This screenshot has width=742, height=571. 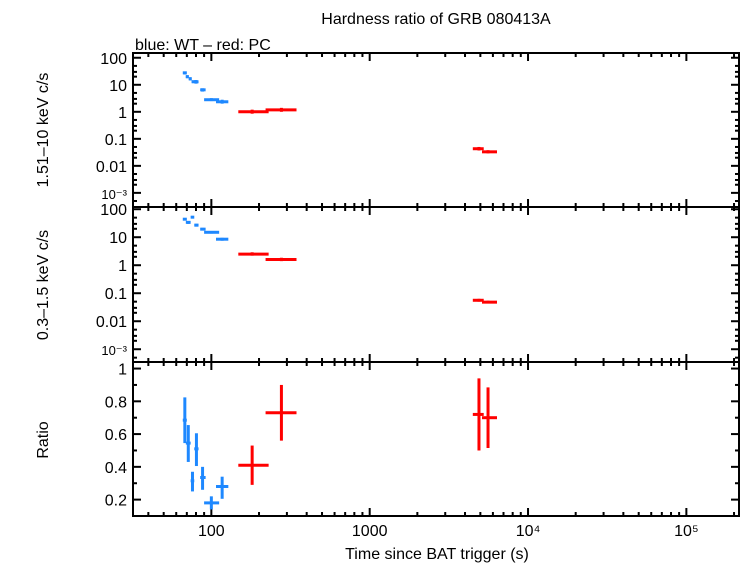 What do you see at coordinates (211, 531) in the screenshot?
I see `x-tick-label: 100` at bounding box center [211, 531].